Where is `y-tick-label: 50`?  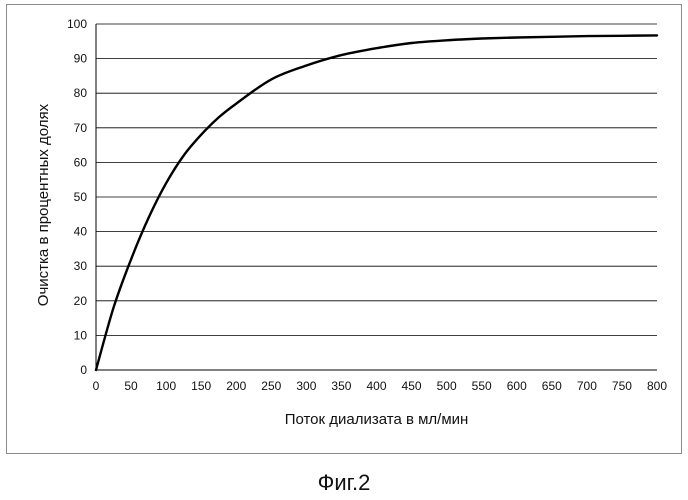
y-tick-label: 50 is located at coordinates (81, 197).